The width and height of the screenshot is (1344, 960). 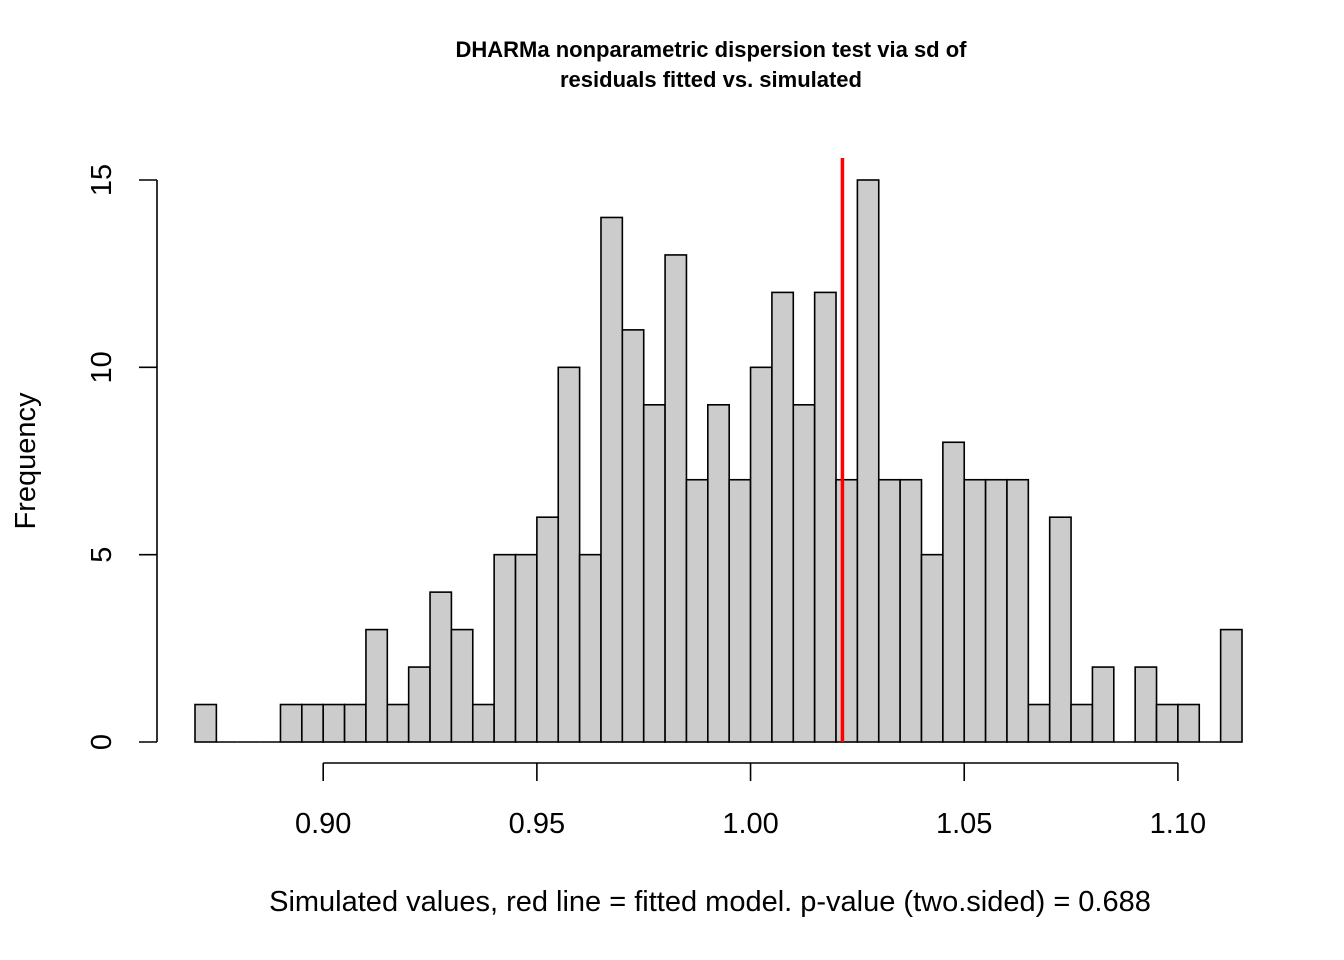 What do you see at coordinates (122, 457) in the screenshot?
I see `y-axis: 0 5 10 15` at bounding box center [122, 457].